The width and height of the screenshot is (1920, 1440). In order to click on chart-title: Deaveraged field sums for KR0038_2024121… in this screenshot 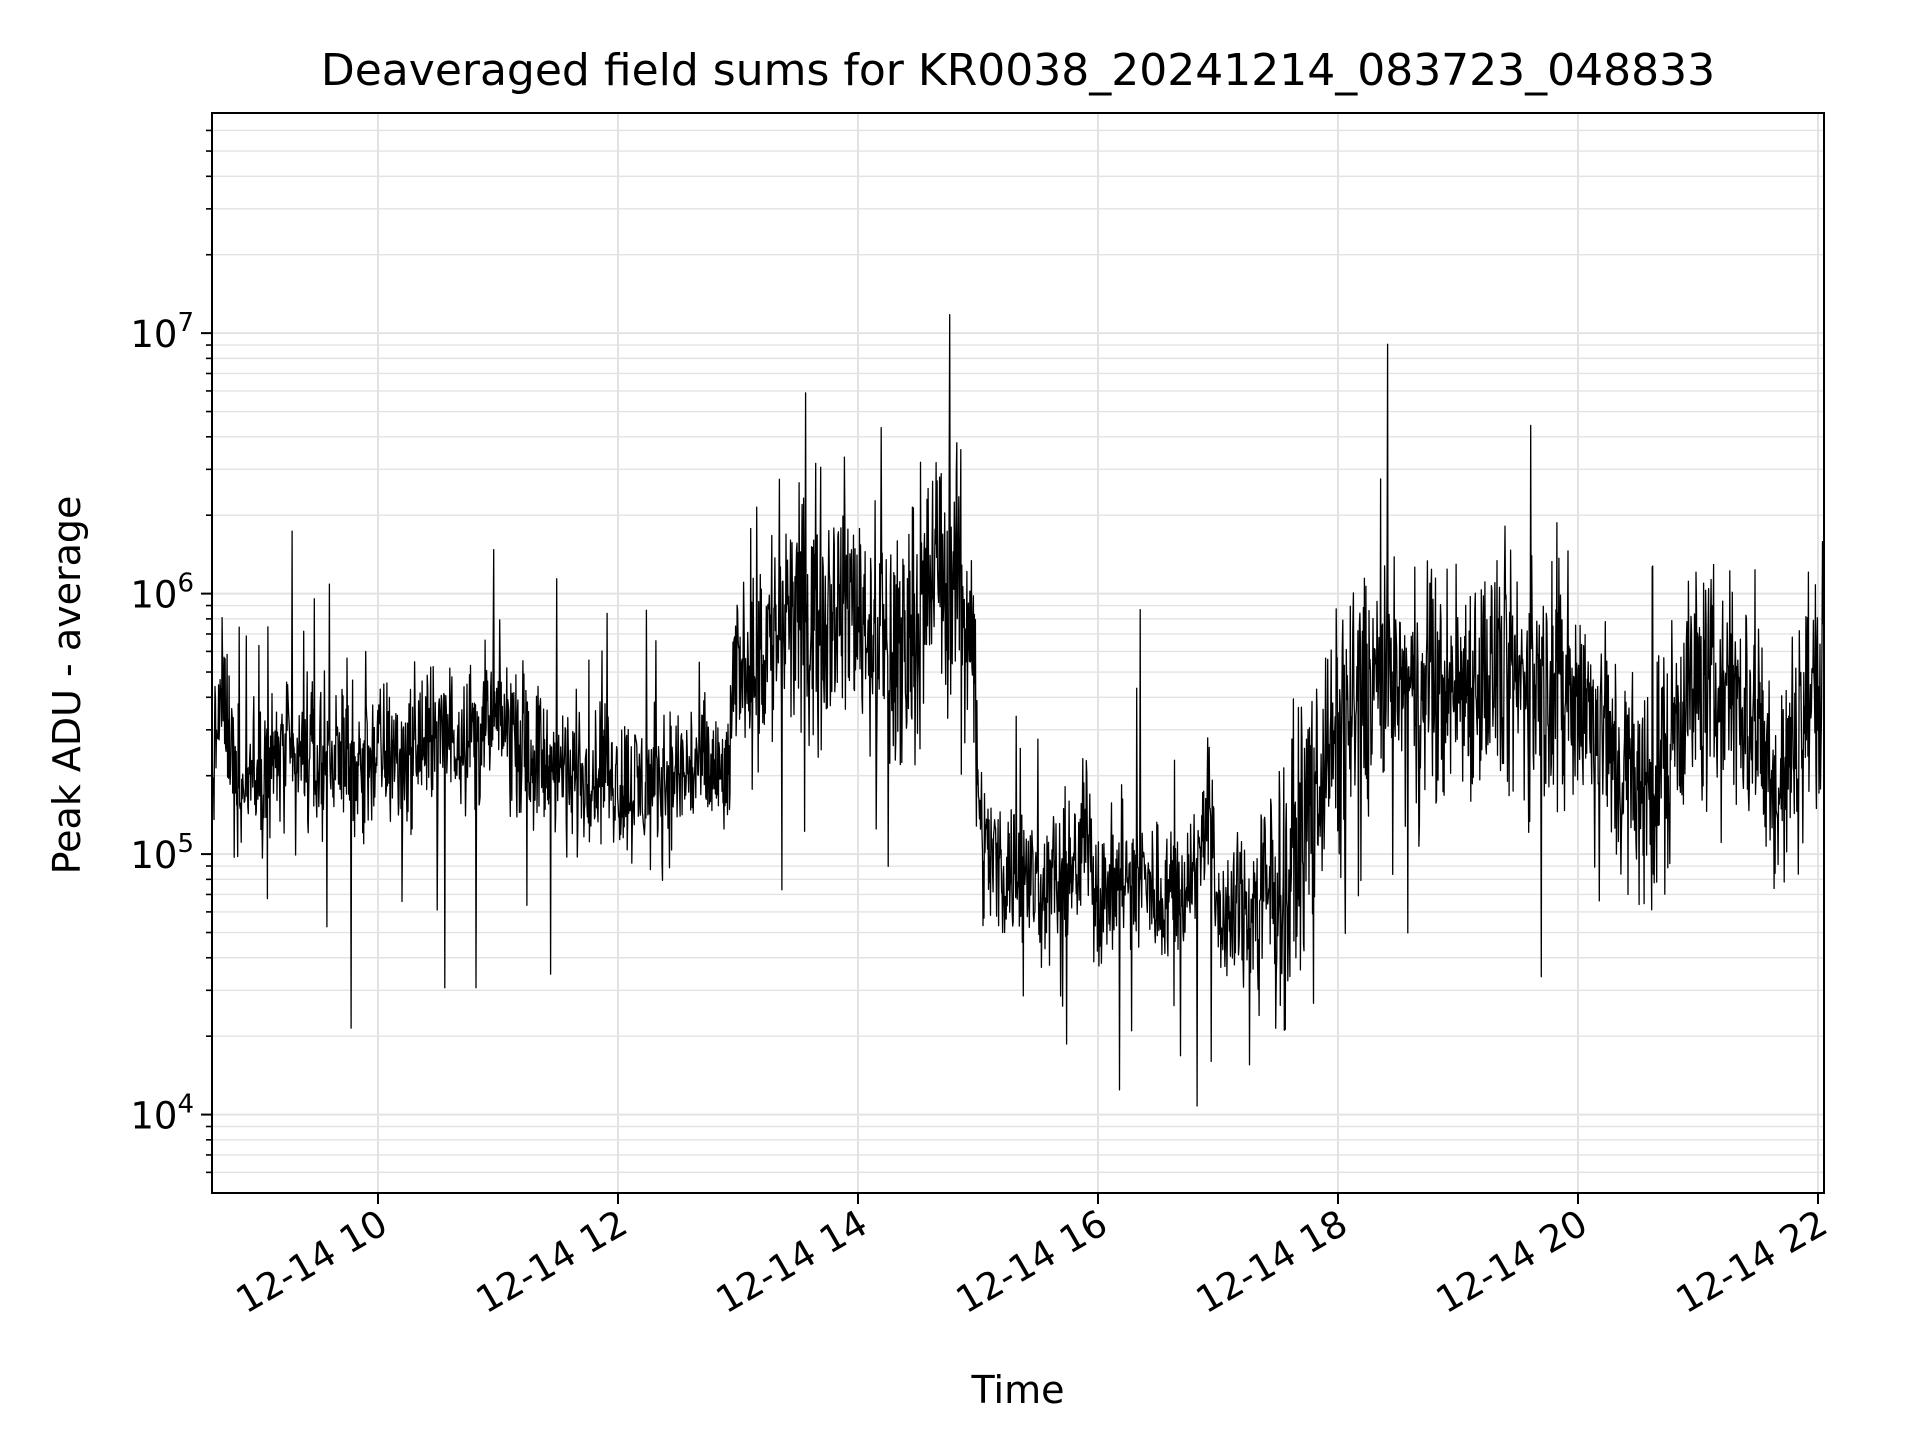, I will do `click(1018, 70)`.